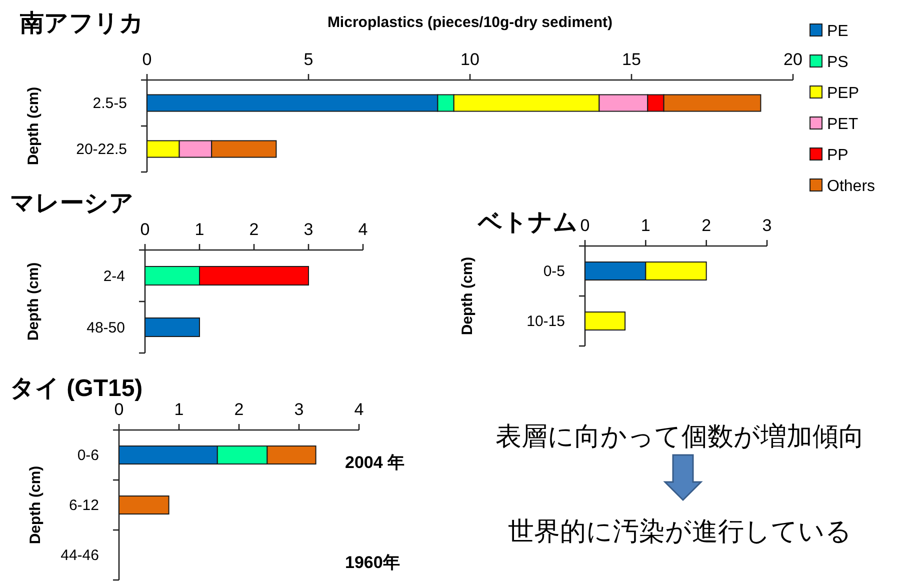  What do you see at coordinates (470, 22) in the screenshot?
I see `x-axis-title: Microplastics (pieces/10g-dry sediment)` at bounding box center [470, 22].